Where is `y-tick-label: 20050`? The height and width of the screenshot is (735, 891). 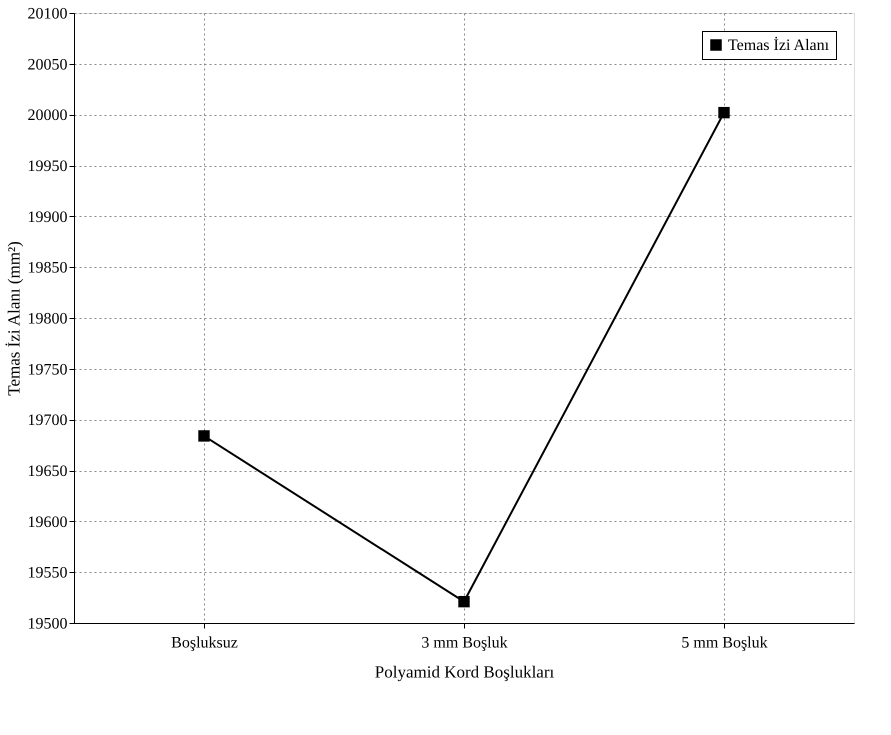
y-tick-label: 20050 is located at coordinates (48, 65).